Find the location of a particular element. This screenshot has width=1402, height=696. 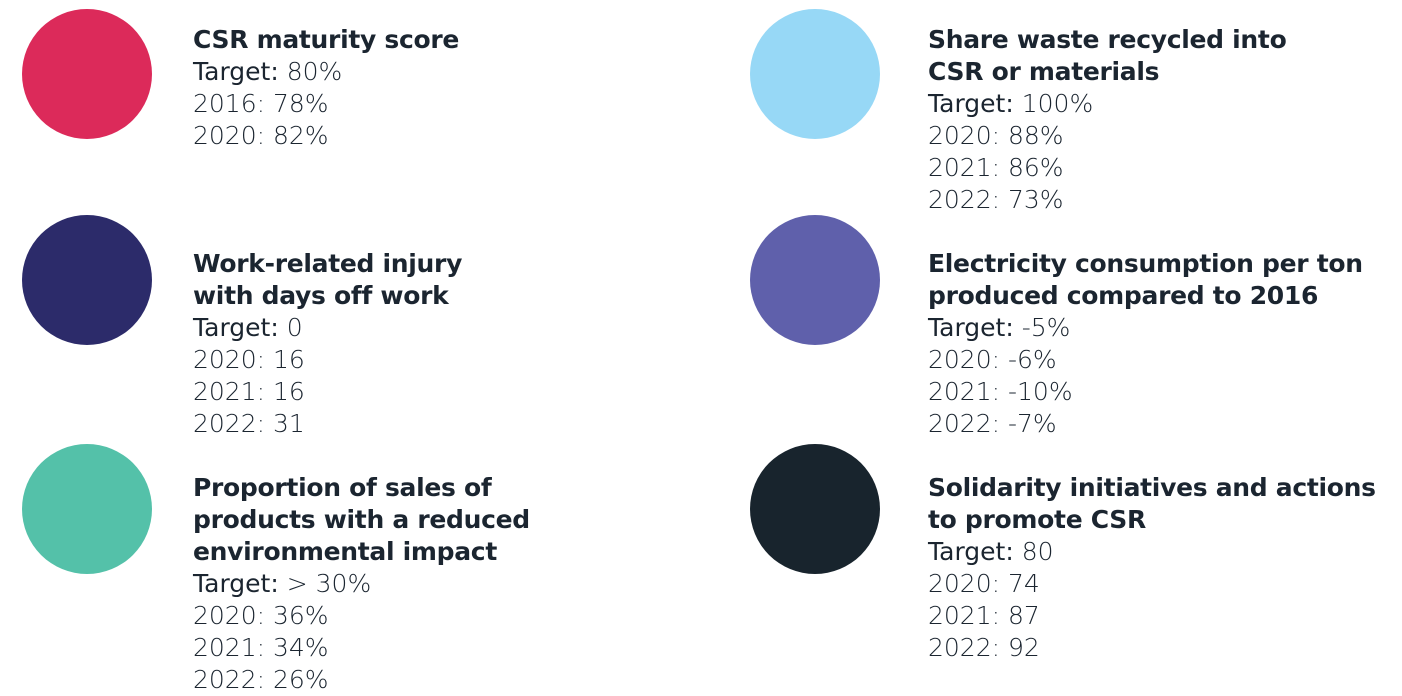

kpi-target: Target: > 30% is located at coordinates (361, 584).